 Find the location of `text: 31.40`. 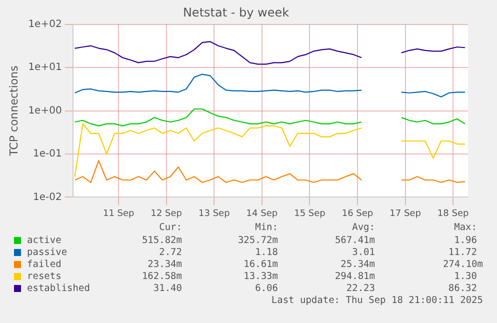

text: 31.40 is located at coordinates (167, 288).